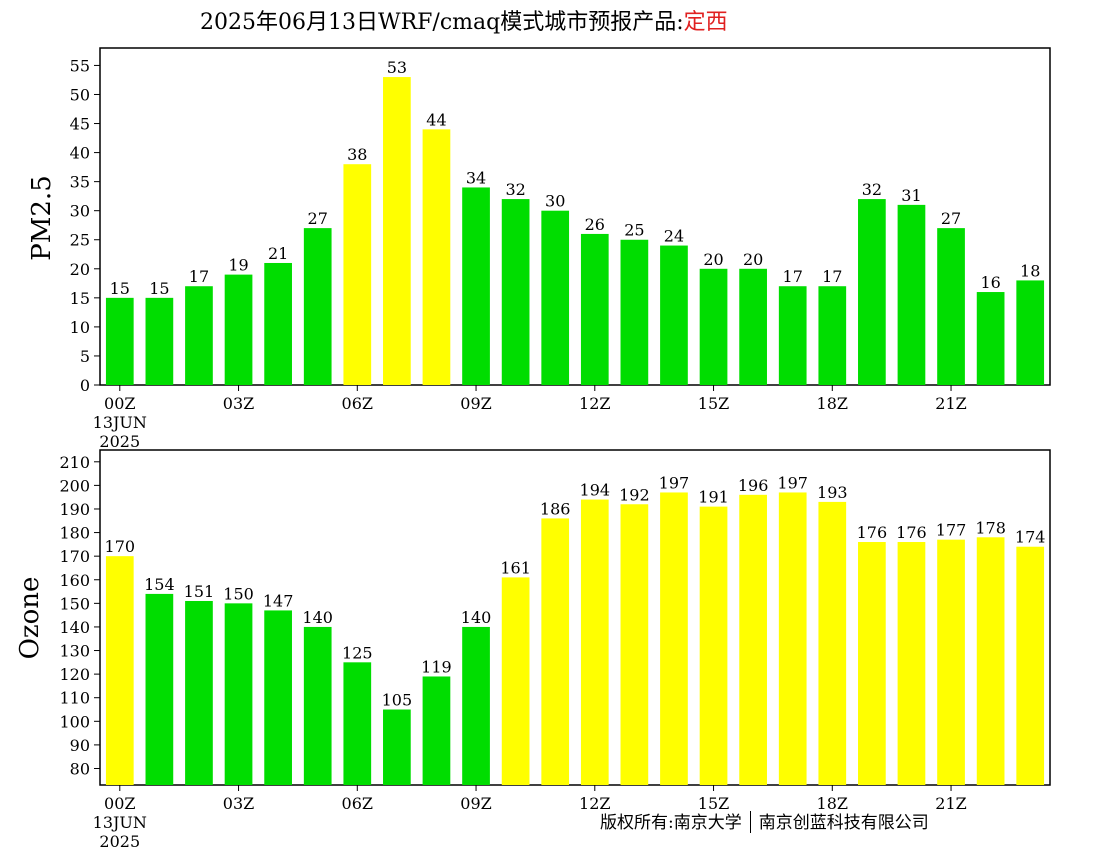 The image size is (1100, 850). I want to click on ozone-xtick-label: 00Z, so click(119, 803).